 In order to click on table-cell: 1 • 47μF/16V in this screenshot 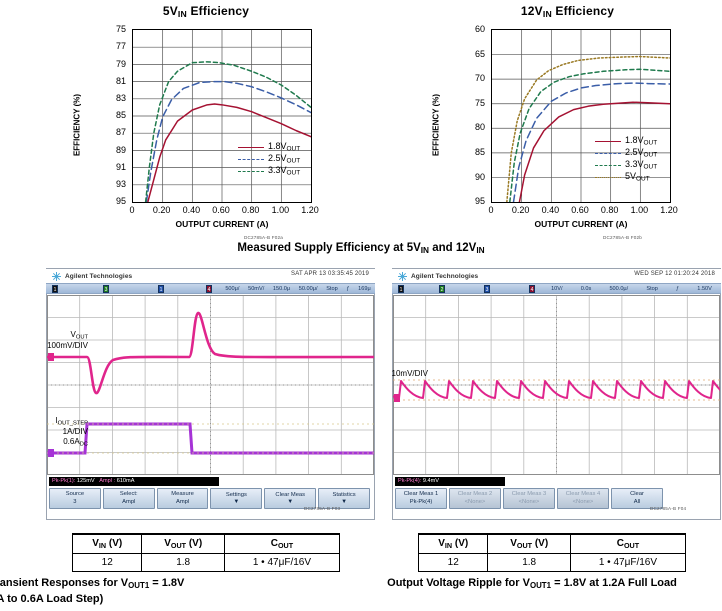, I will do `click(282, 562)`.